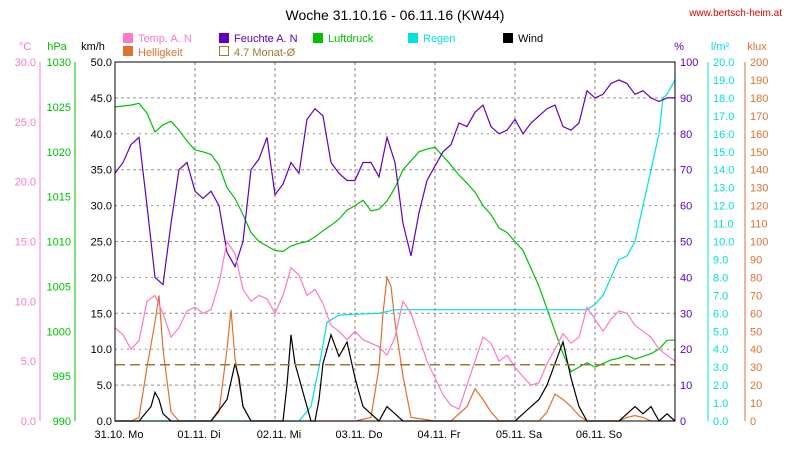 This screenshot has height=460, width=790. I want to click on source-label: www.bertsch-heim.at, so click(735, 13).